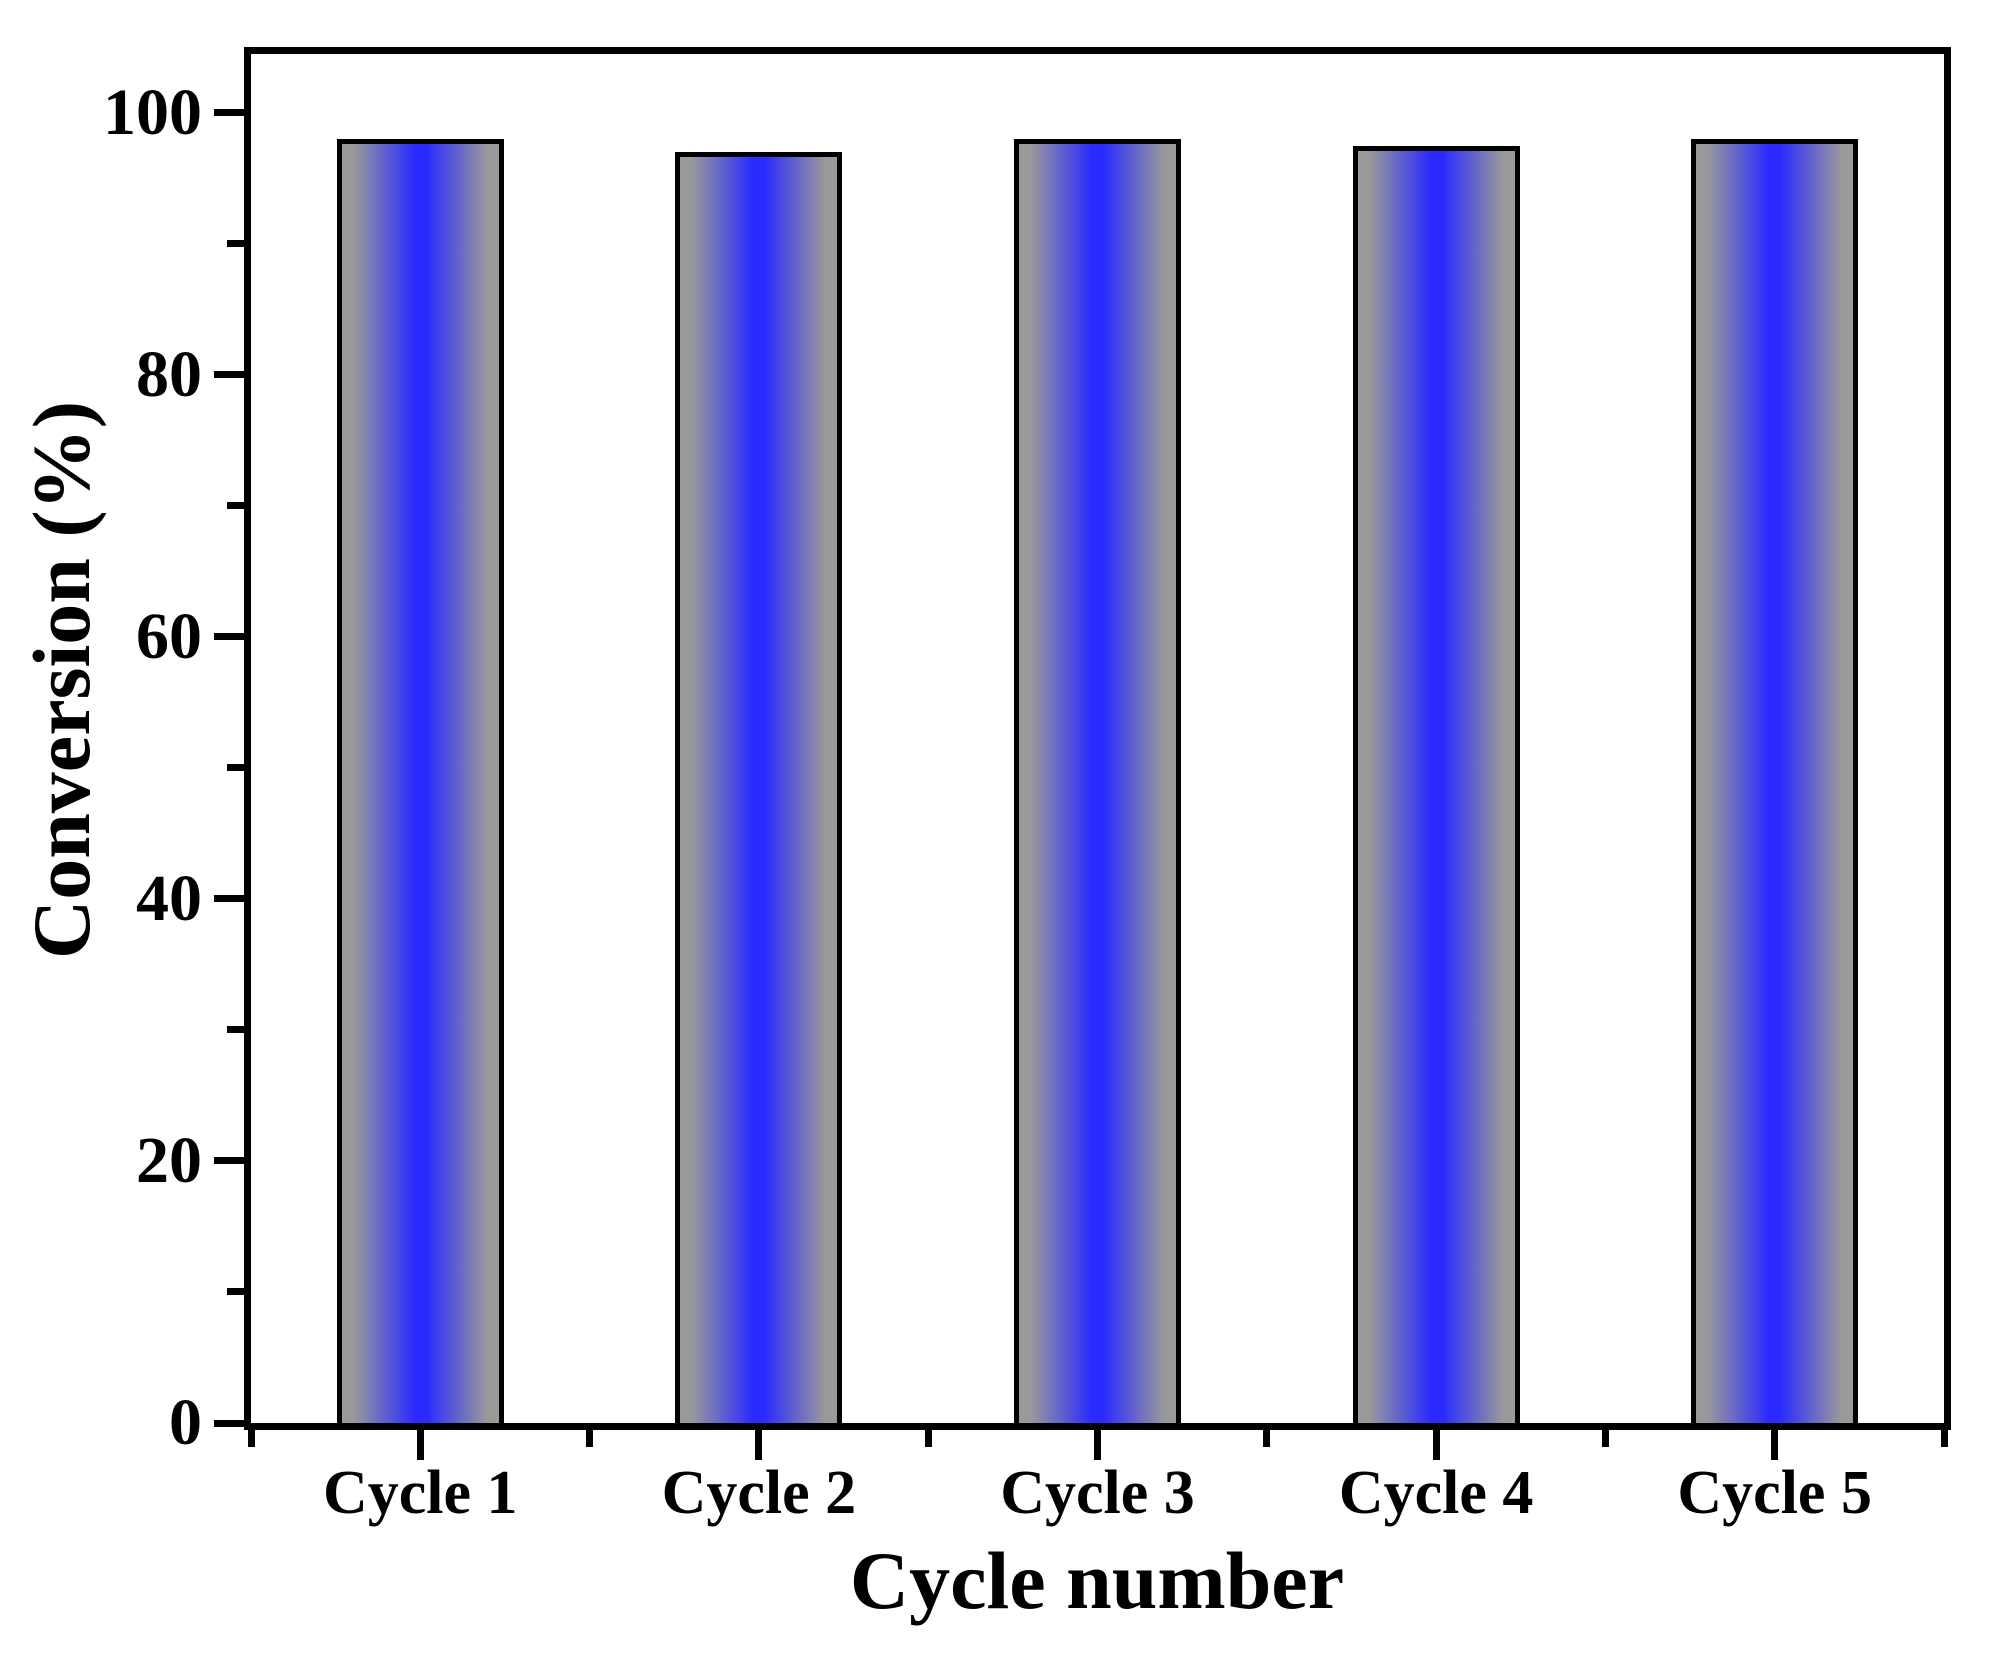 This screenshot has width=1998, height=1669. I want to click on x-tick-label: Cycle 4, so click(1436, 1493).